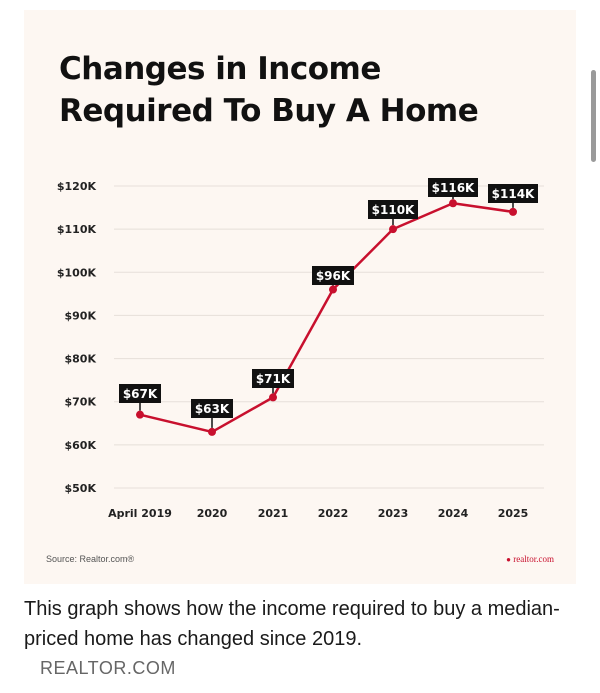  Describe the element at coordinates (77, 229) in the screenshot. I see `y-tick-label: $110K` at that location.